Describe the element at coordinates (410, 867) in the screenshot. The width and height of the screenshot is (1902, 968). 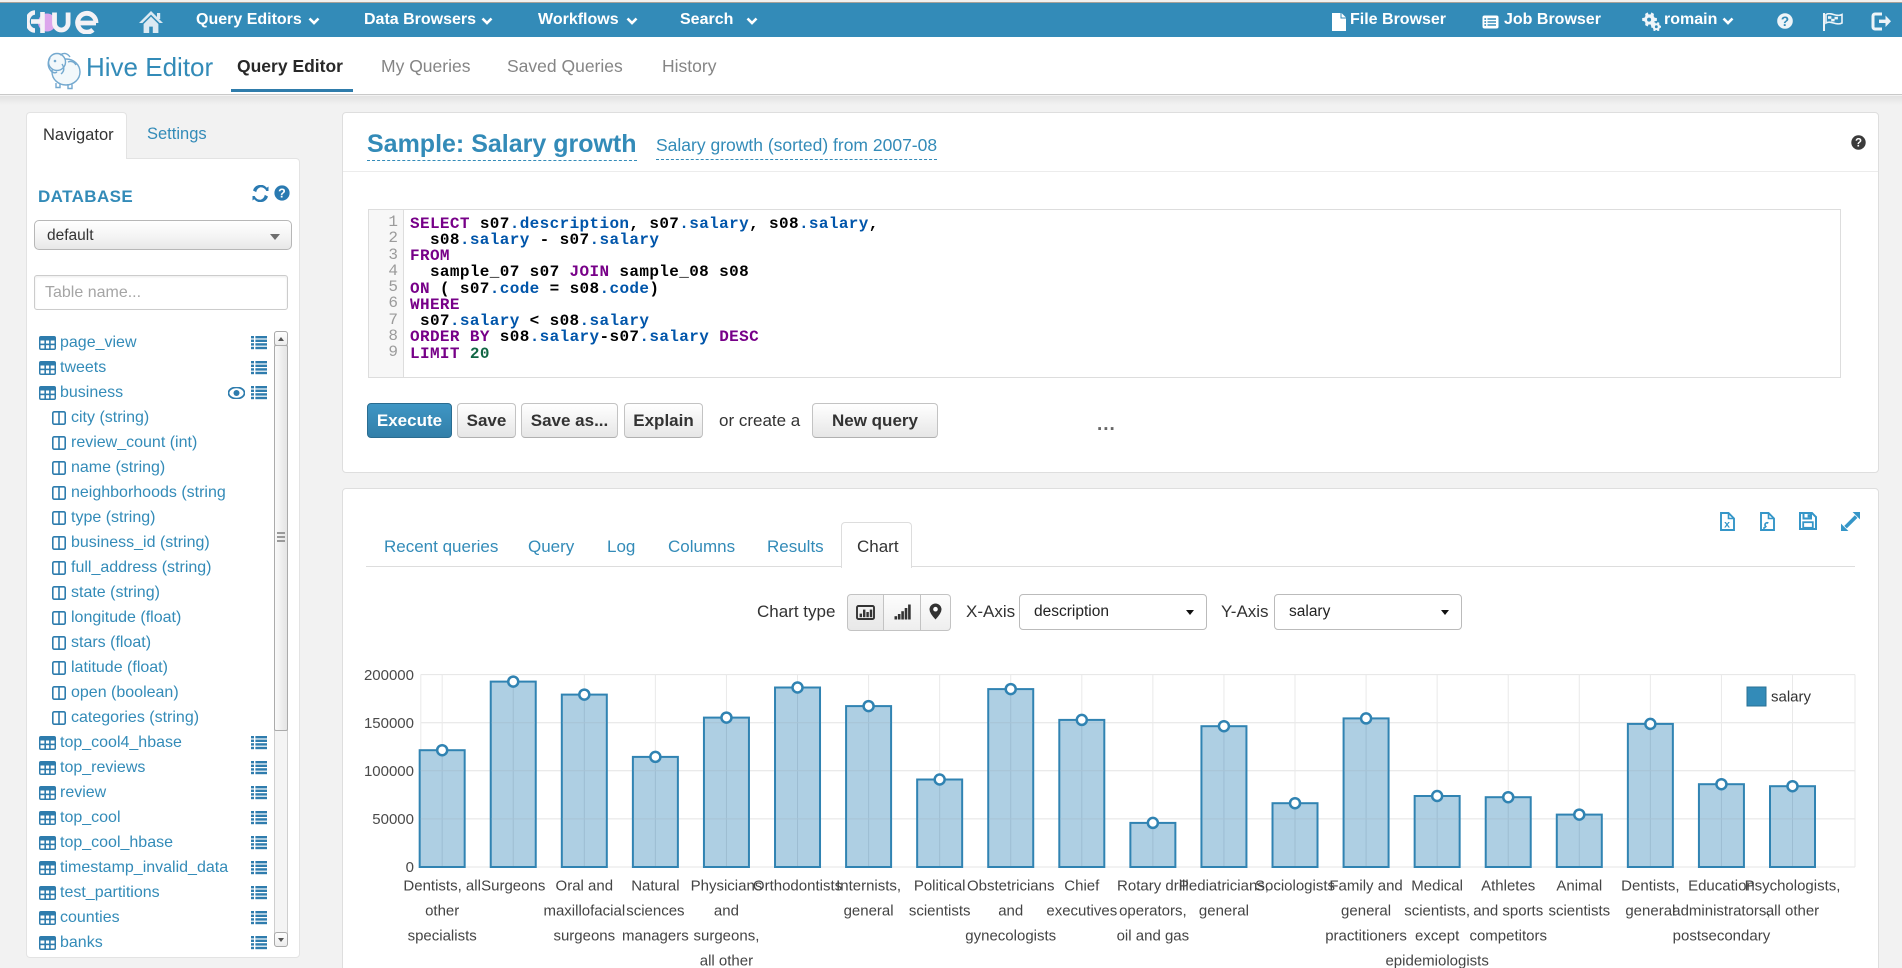
I see `svg-text: 0` at that location.